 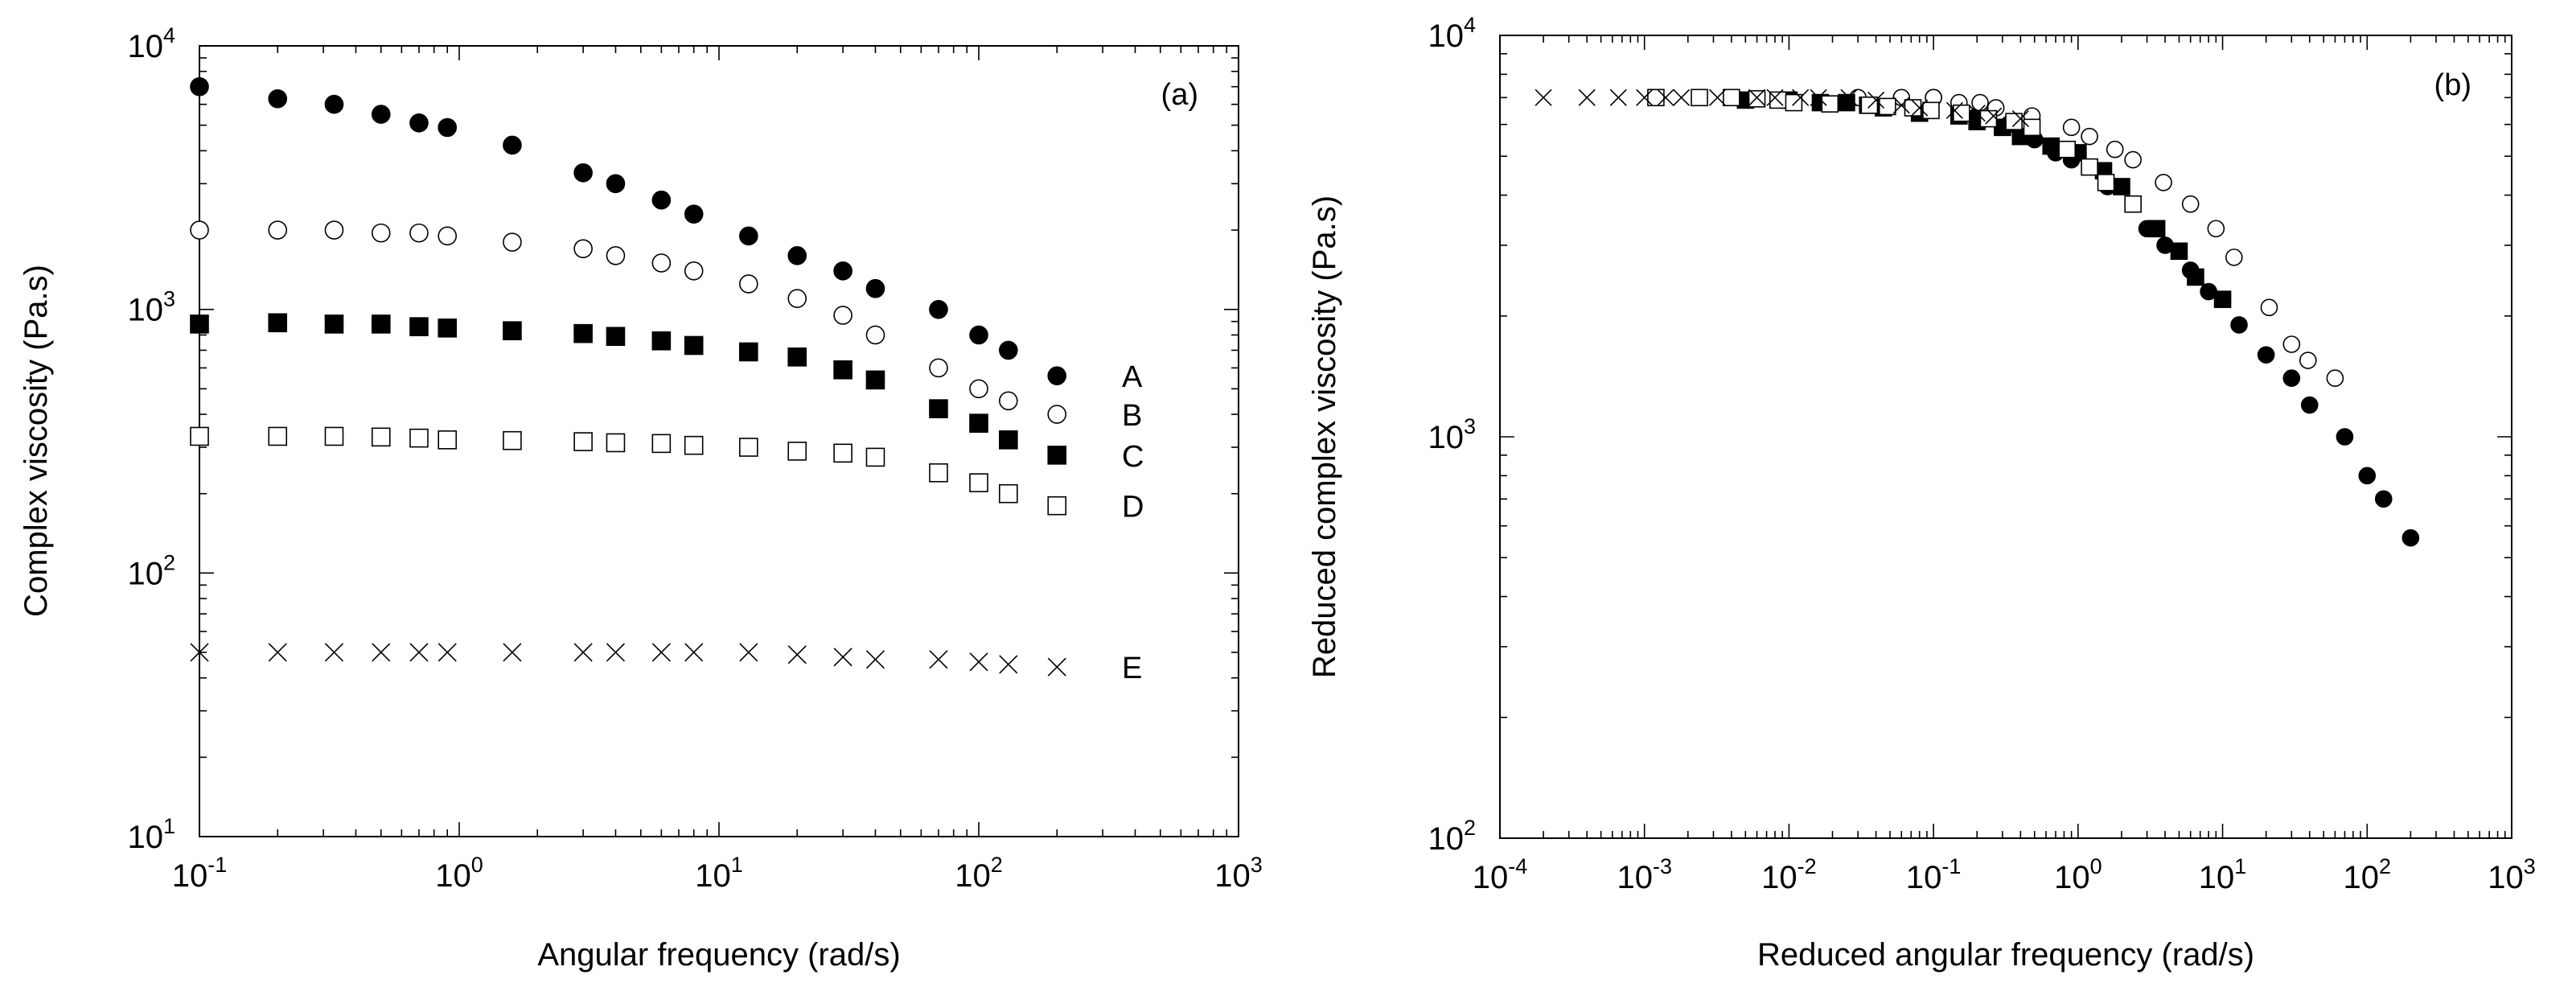 What do you see at coordinates (1789, 874) in the screenshot?
I see `x-tick-label: 10⁻²` at bounding box center [1789, 874].